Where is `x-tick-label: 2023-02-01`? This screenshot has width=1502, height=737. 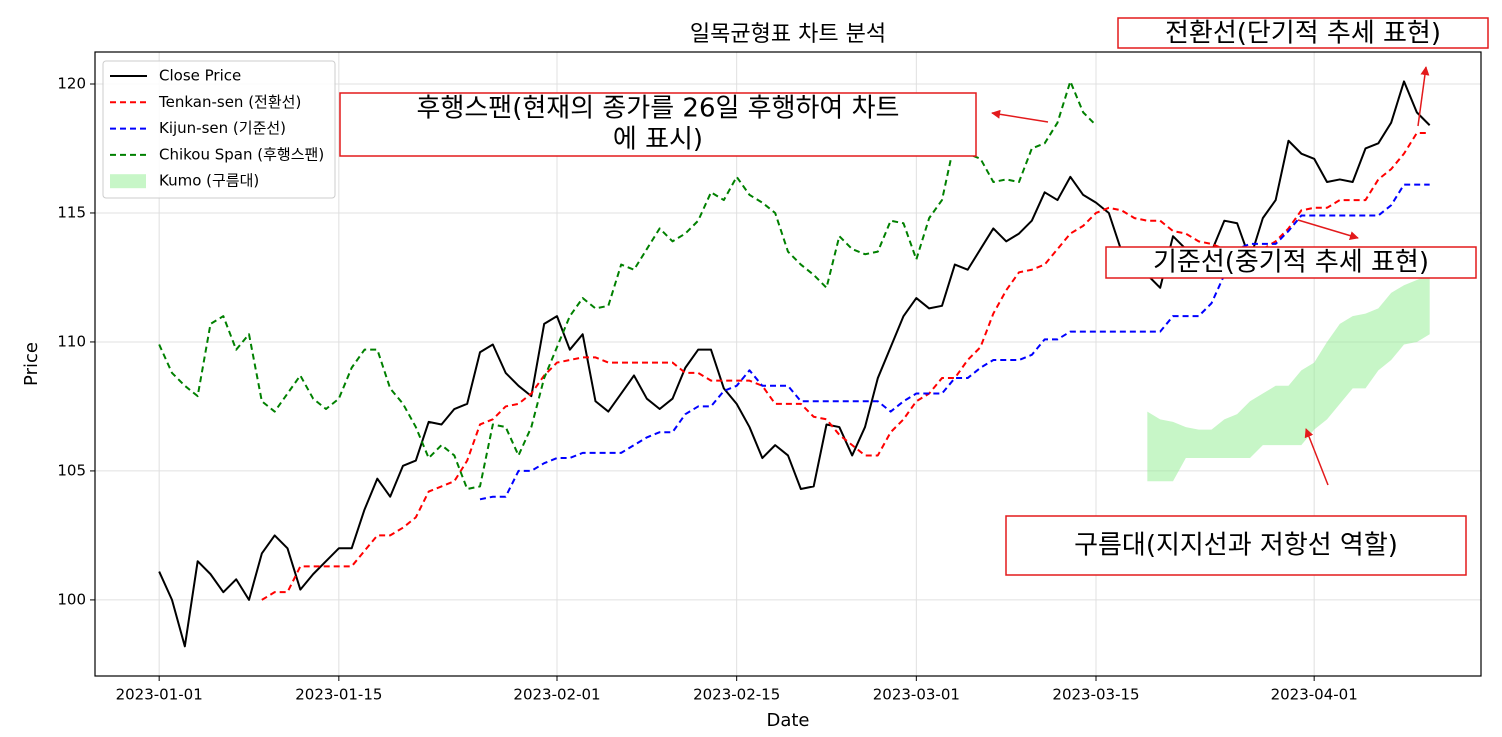 x-tick-label: 2023-02-01 is located at coordinates (556, 695).